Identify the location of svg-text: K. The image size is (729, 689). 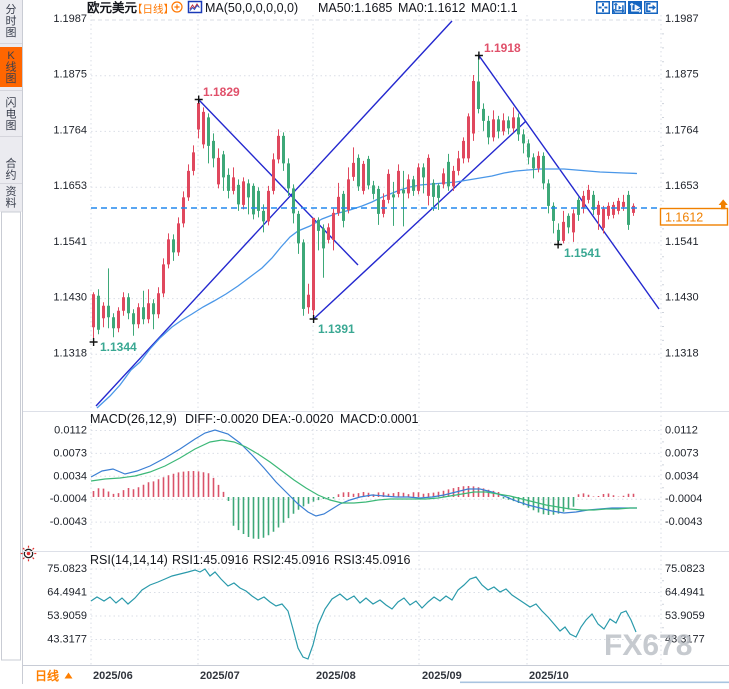
(11, 56).